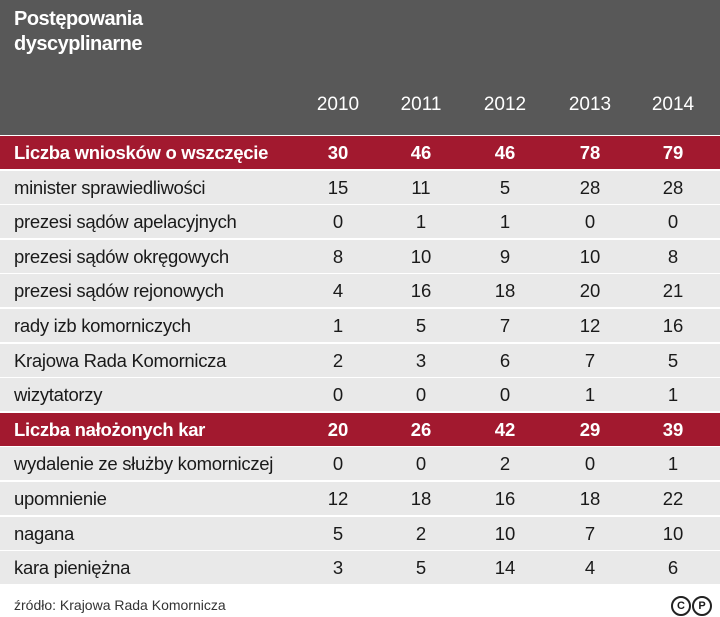 Image resolution: width=720 pixels, height=617 pixels. Describe the element at coordinates (141, 152) in the screenshot. I see `row-label: Liczba wniosków o wszczęcie` at that location.